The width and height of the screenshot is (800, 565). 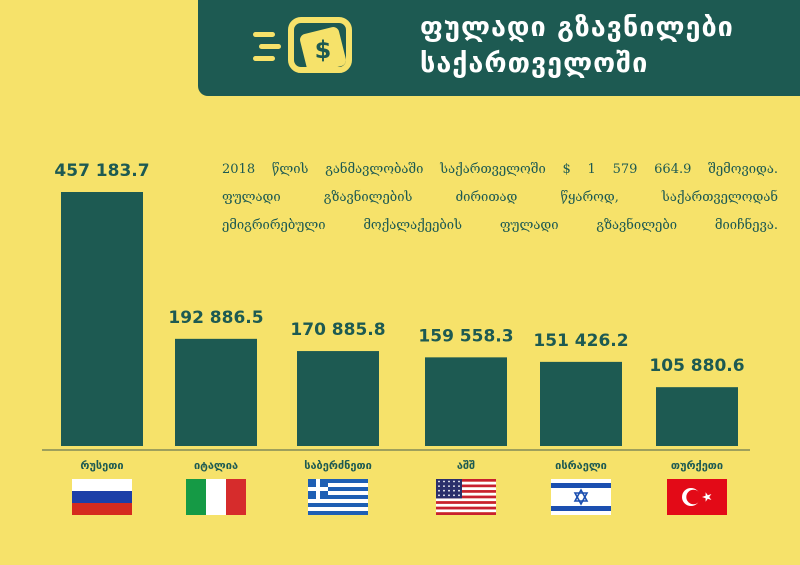 What do you see at coordinates (605, 46) in the screenshot?
I see `page-title: ფულადი გზავნილები საქართველოში` at bounding box center [605, 46].